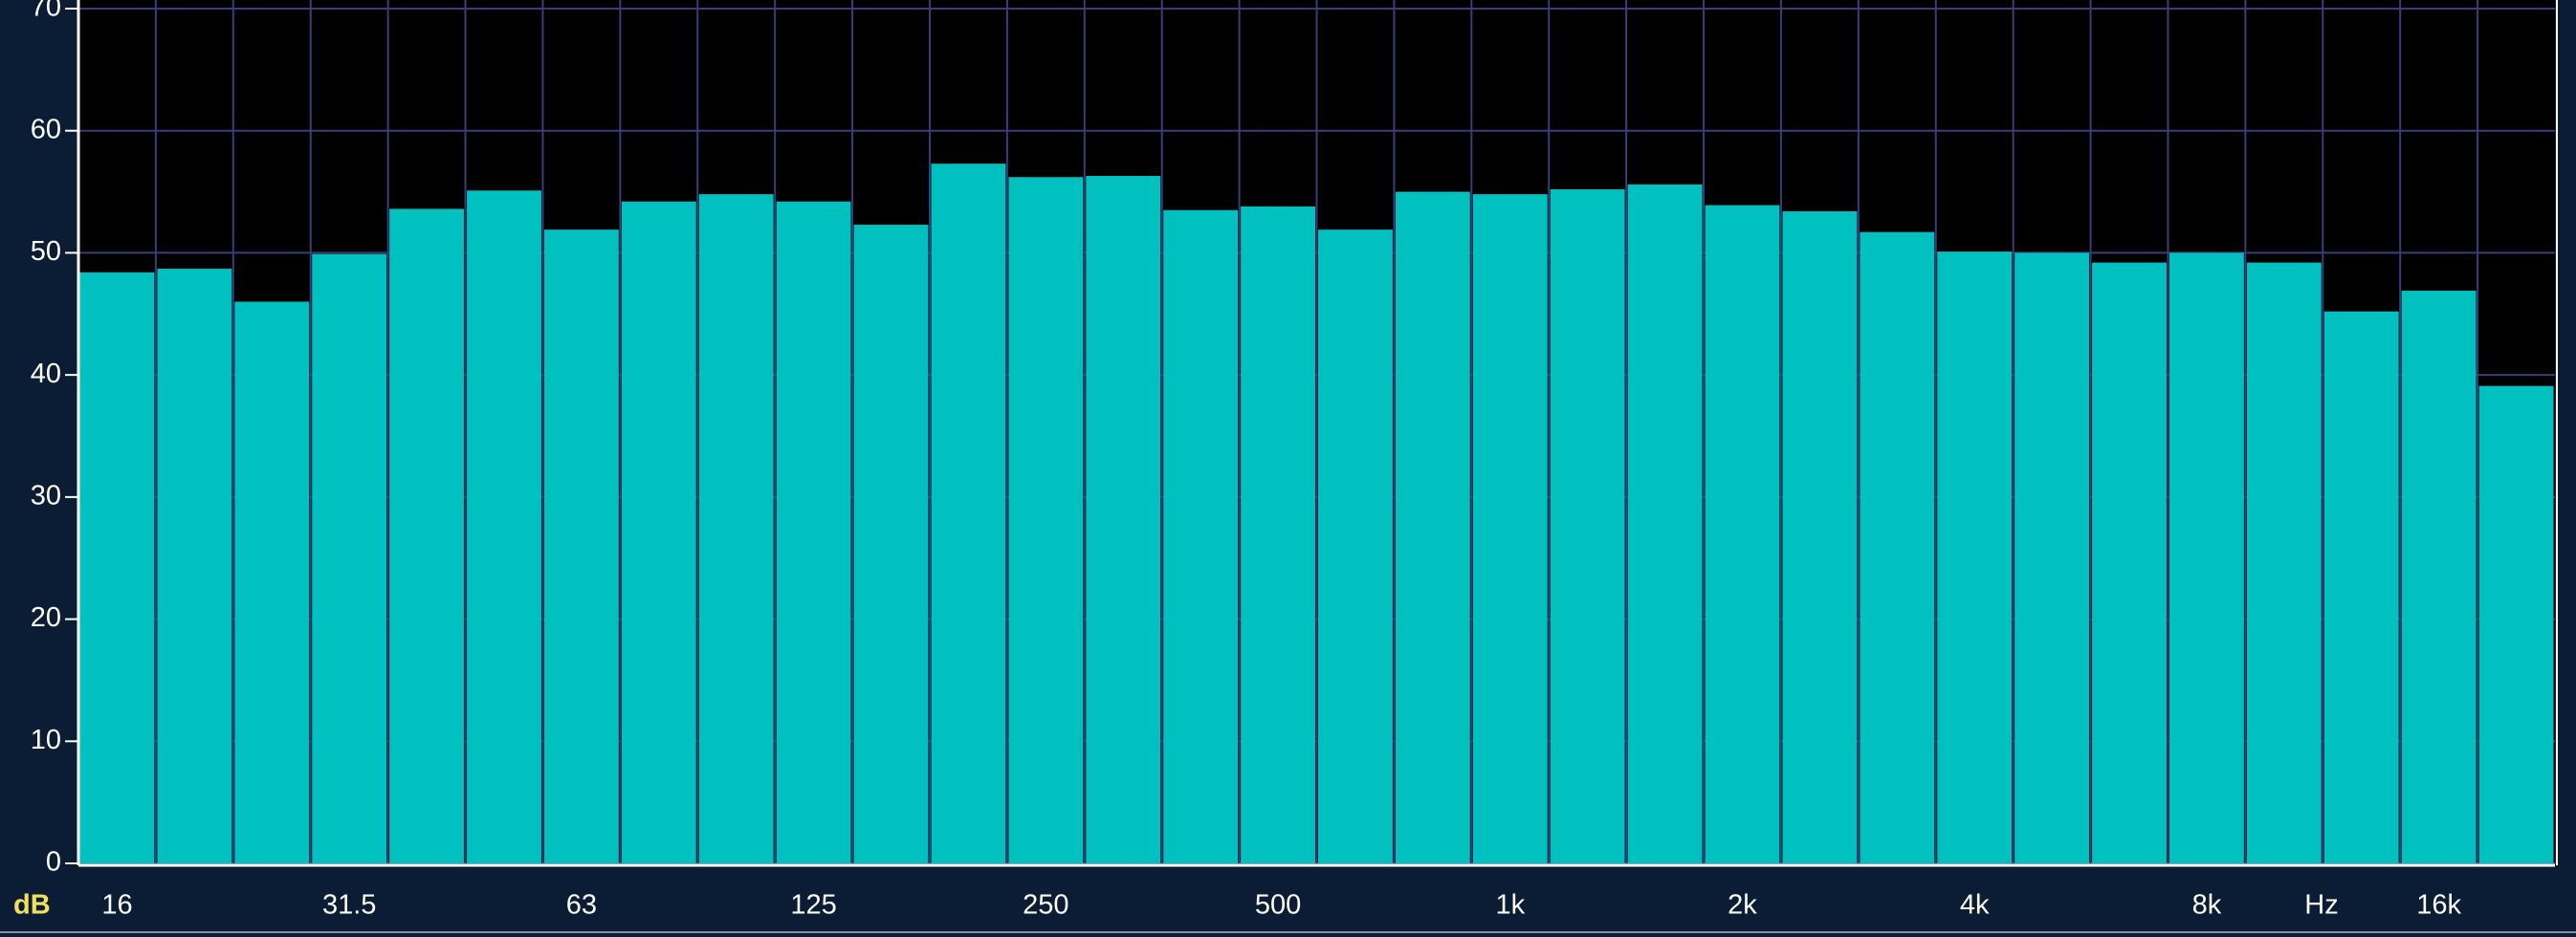 The width and height of the screenshot is (2576, 937). I want to click on x-tick-label: 1k, so click(1510, 906).